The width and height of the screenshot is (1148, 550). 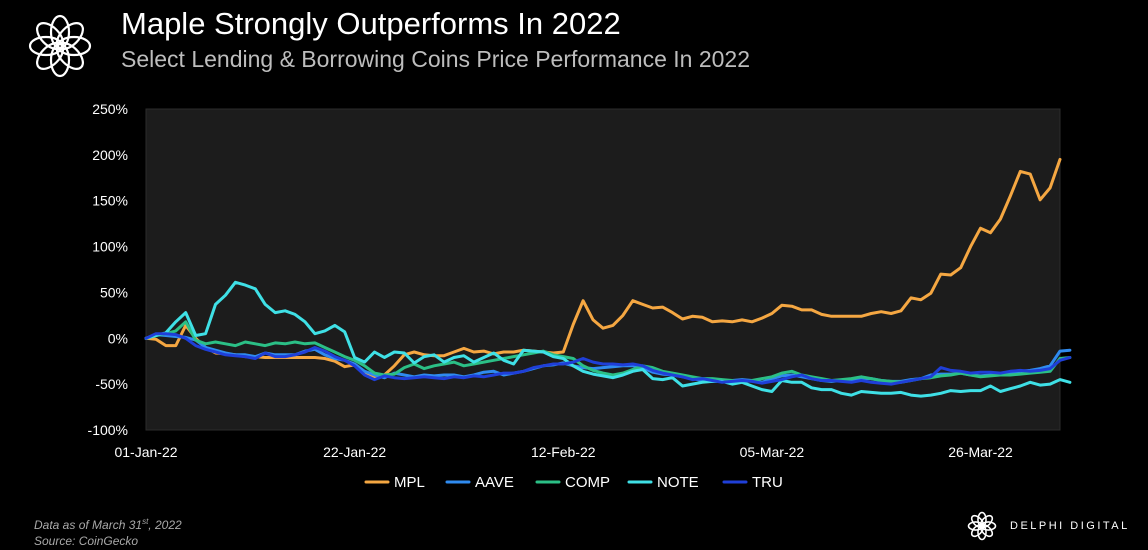 I want to click on x-tick-label: 22-Jan-22, so click(x=354, y=452).